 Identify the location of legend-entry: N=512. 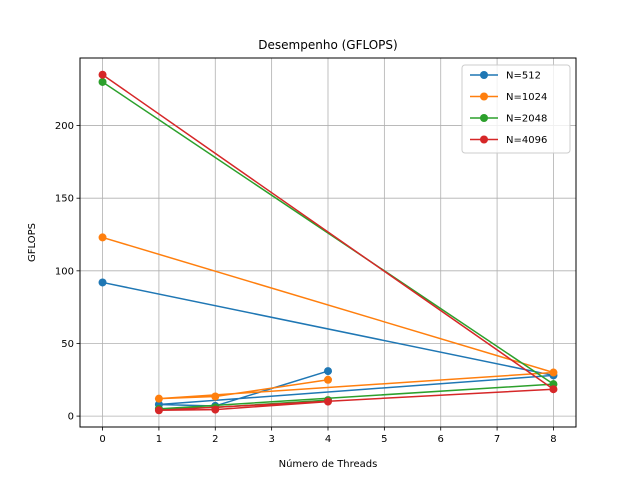
(505, 76).